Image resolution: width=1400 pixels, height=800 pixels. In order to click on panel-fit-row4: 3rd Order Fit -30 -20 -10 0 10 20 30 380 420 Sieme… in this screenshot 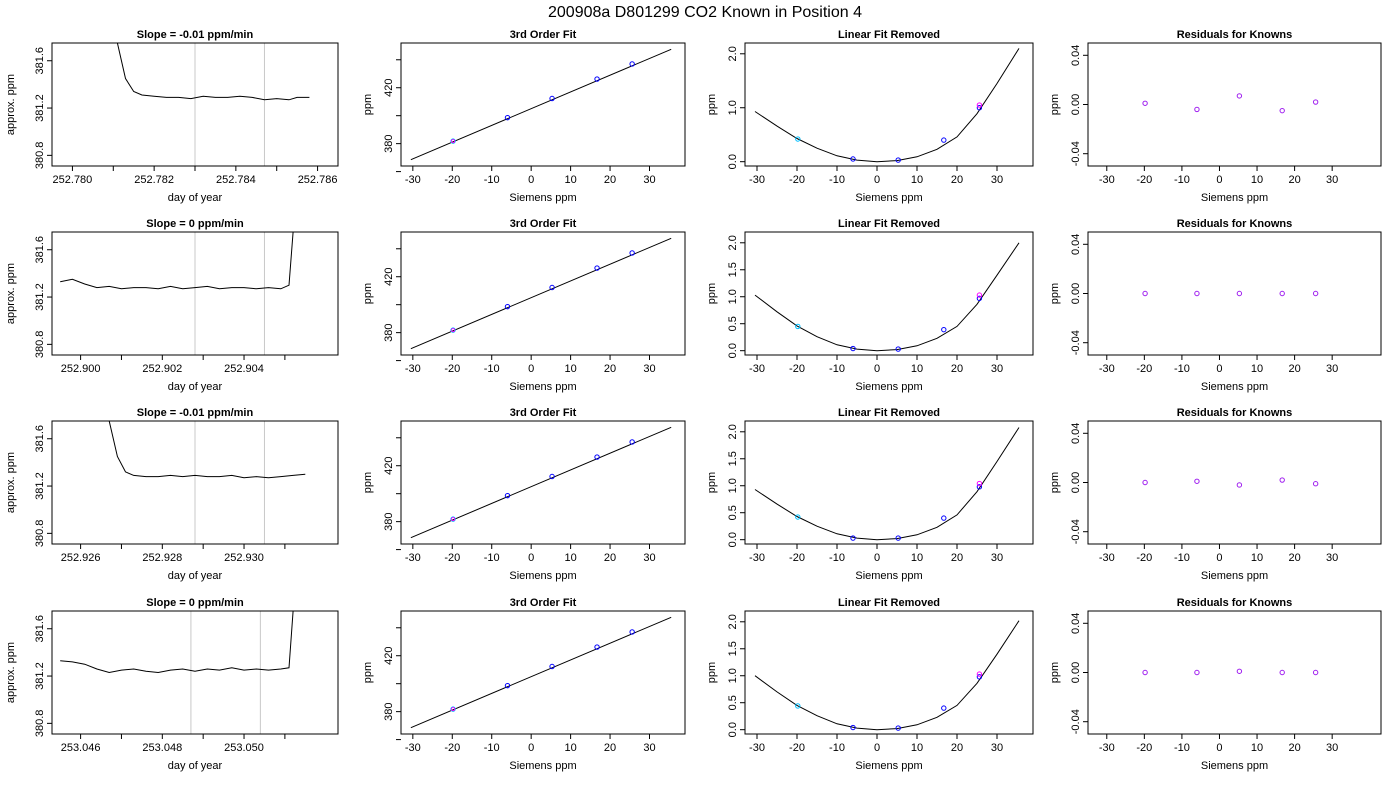, I will do `click(524, 684)`.